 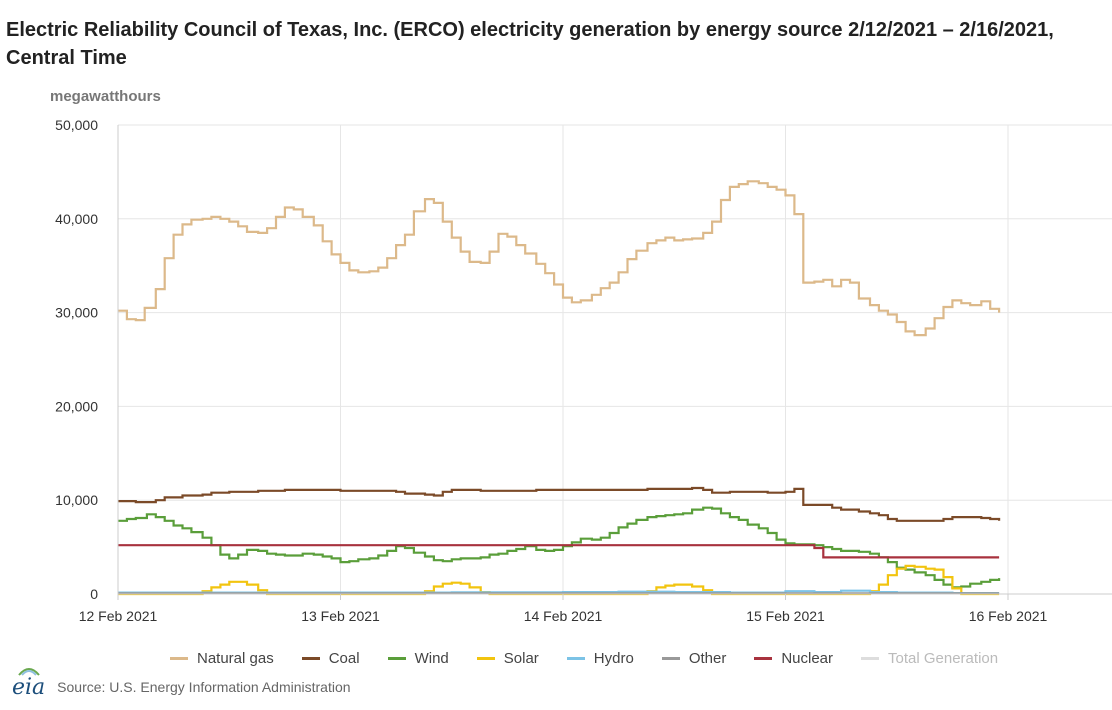 What do you see at coordinates (521, 658) in the screenshot?
I see `legend-label: Solar` at bounding box center [521, 658].